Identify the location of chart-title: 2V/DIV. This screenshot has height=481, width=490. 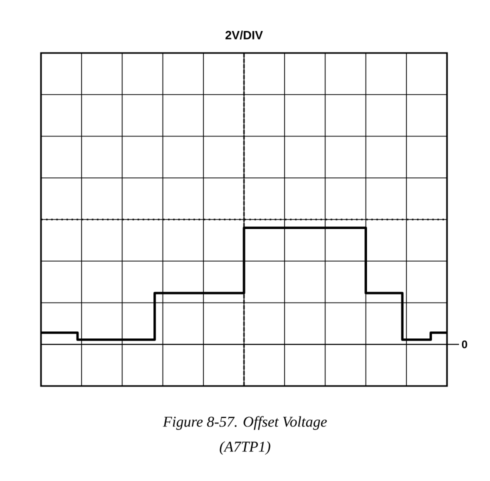
(244, 35).